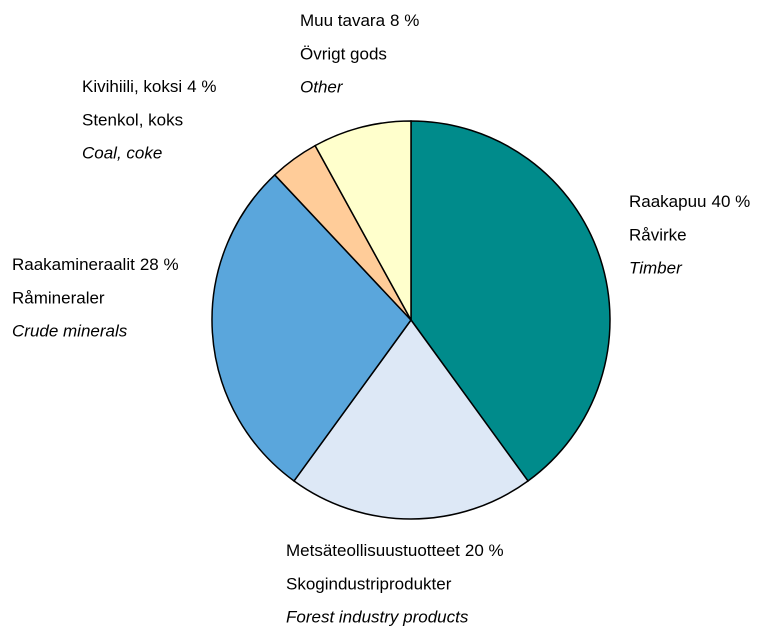  What do you see at coordinates (377, 616) in the screenshot?
I see `english-label: Forest industry products` at bounding box center [377, 616].